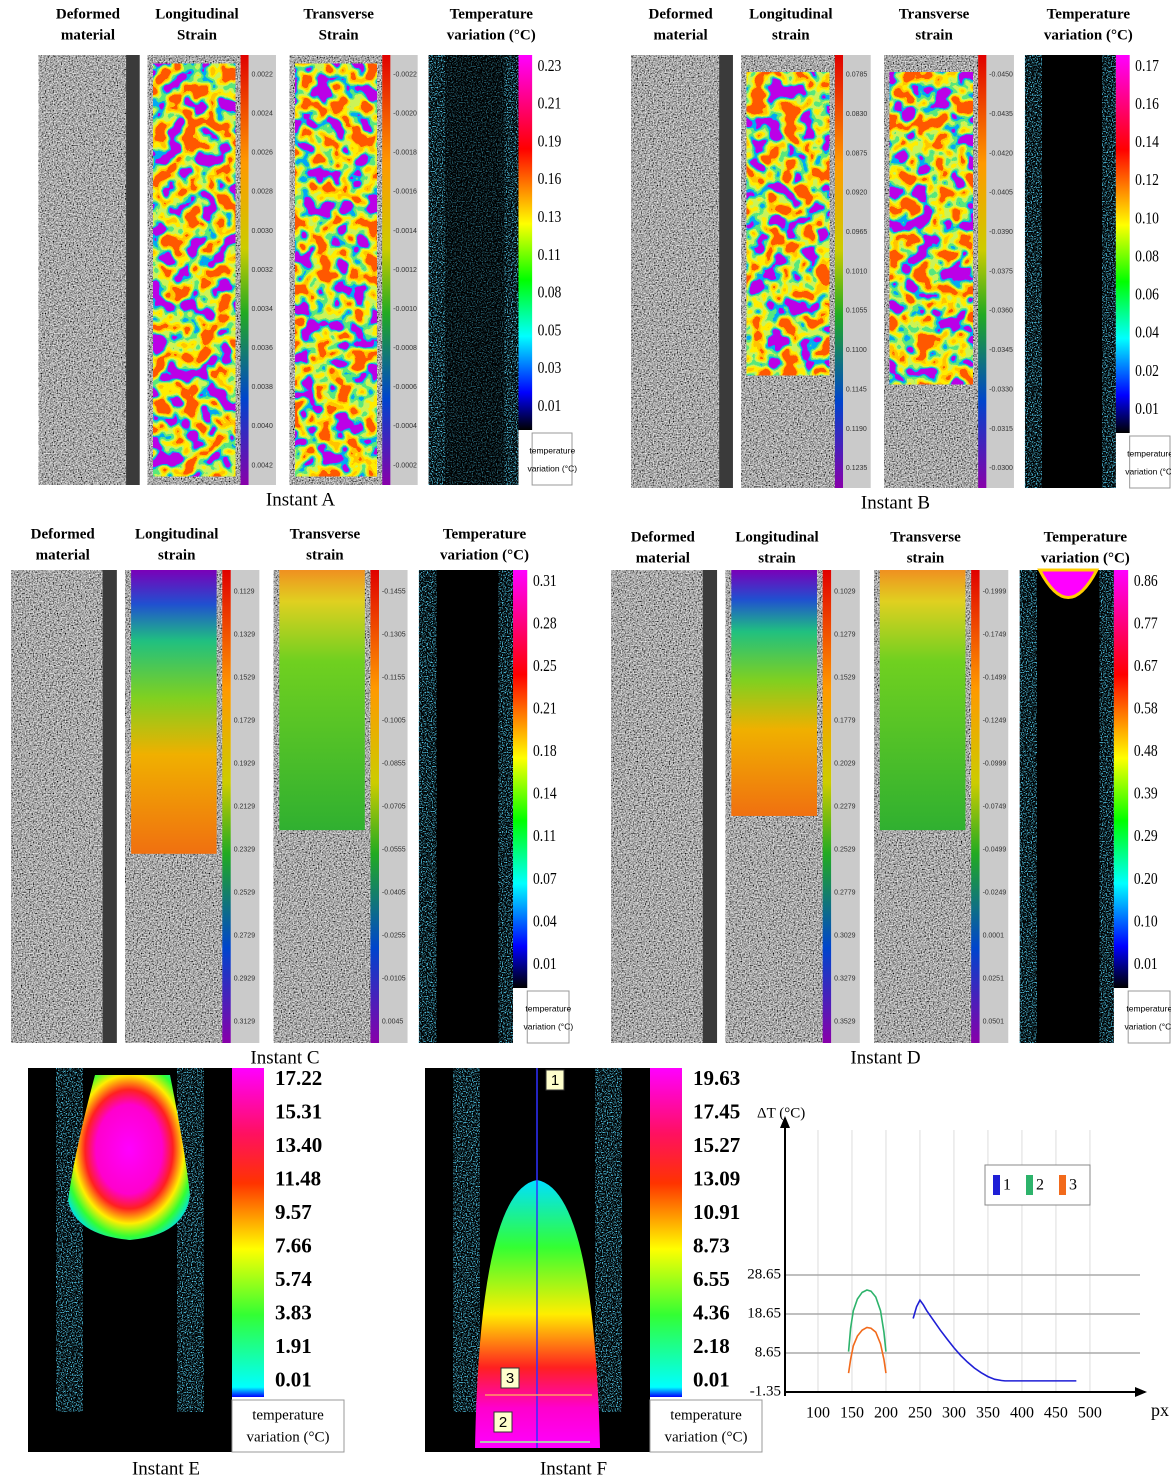 This screenshot has height=1483, width=1171. I want to click on scale-label: -0.0555, so click(394, 849).